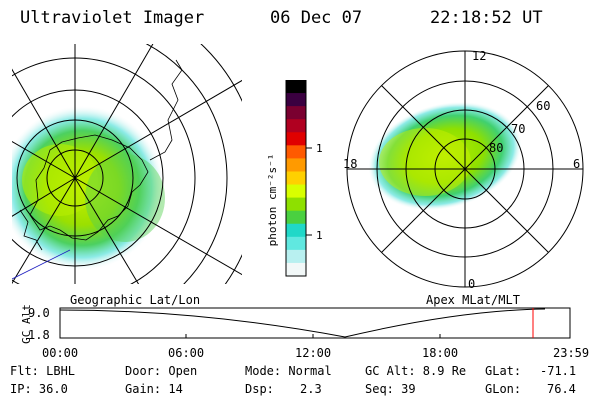 This screenshot has width=600, height=400. What do you see at coordinates (561, 389) in the screenshot?
I see `glon-value: 76.4` at bounding box center [561, 389].